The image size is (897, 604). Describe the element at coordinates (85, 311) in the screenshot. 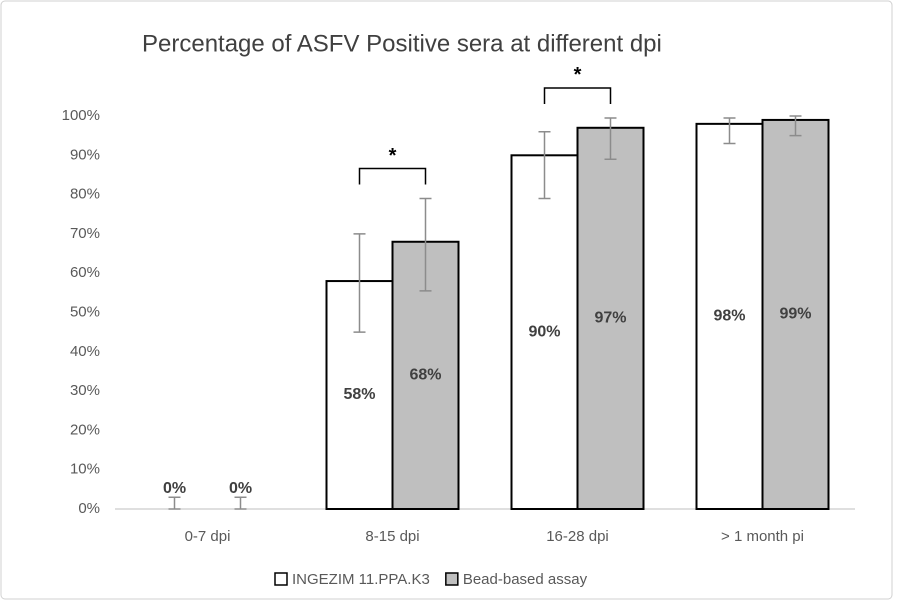

I see `y-tick-label: 50%` at that location.